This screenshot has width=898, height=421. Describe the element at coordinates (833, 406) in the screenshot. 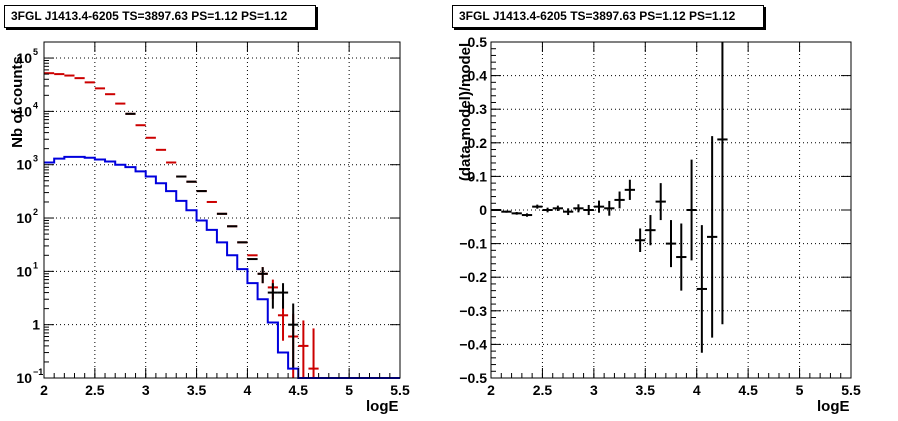

I see `residual-x-axis-label: logE` at that location.